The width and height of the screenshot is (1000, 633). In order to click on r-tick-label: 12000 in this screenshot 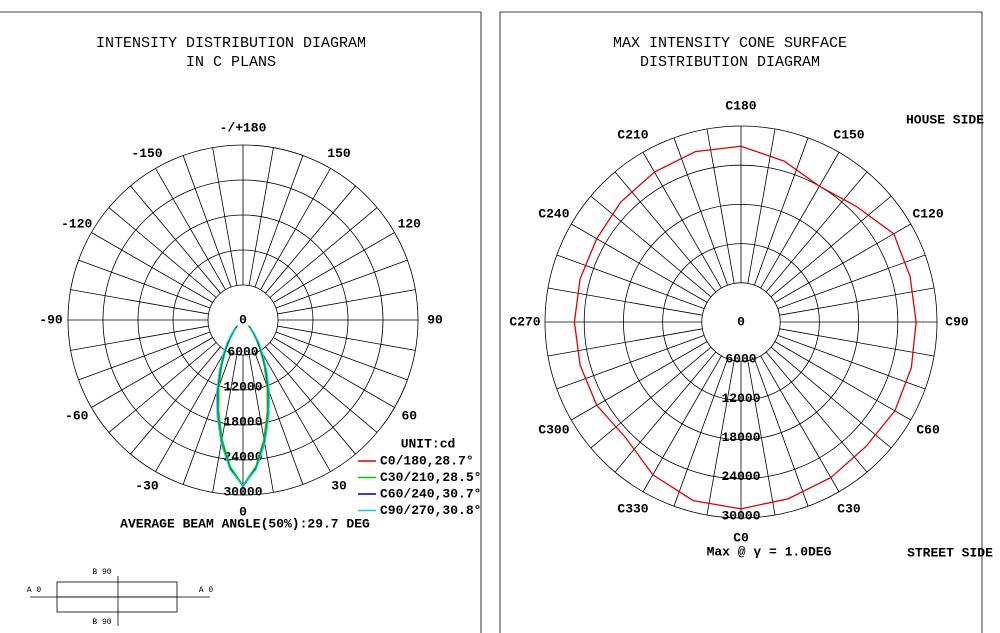, I will do `click(740, 398)`.